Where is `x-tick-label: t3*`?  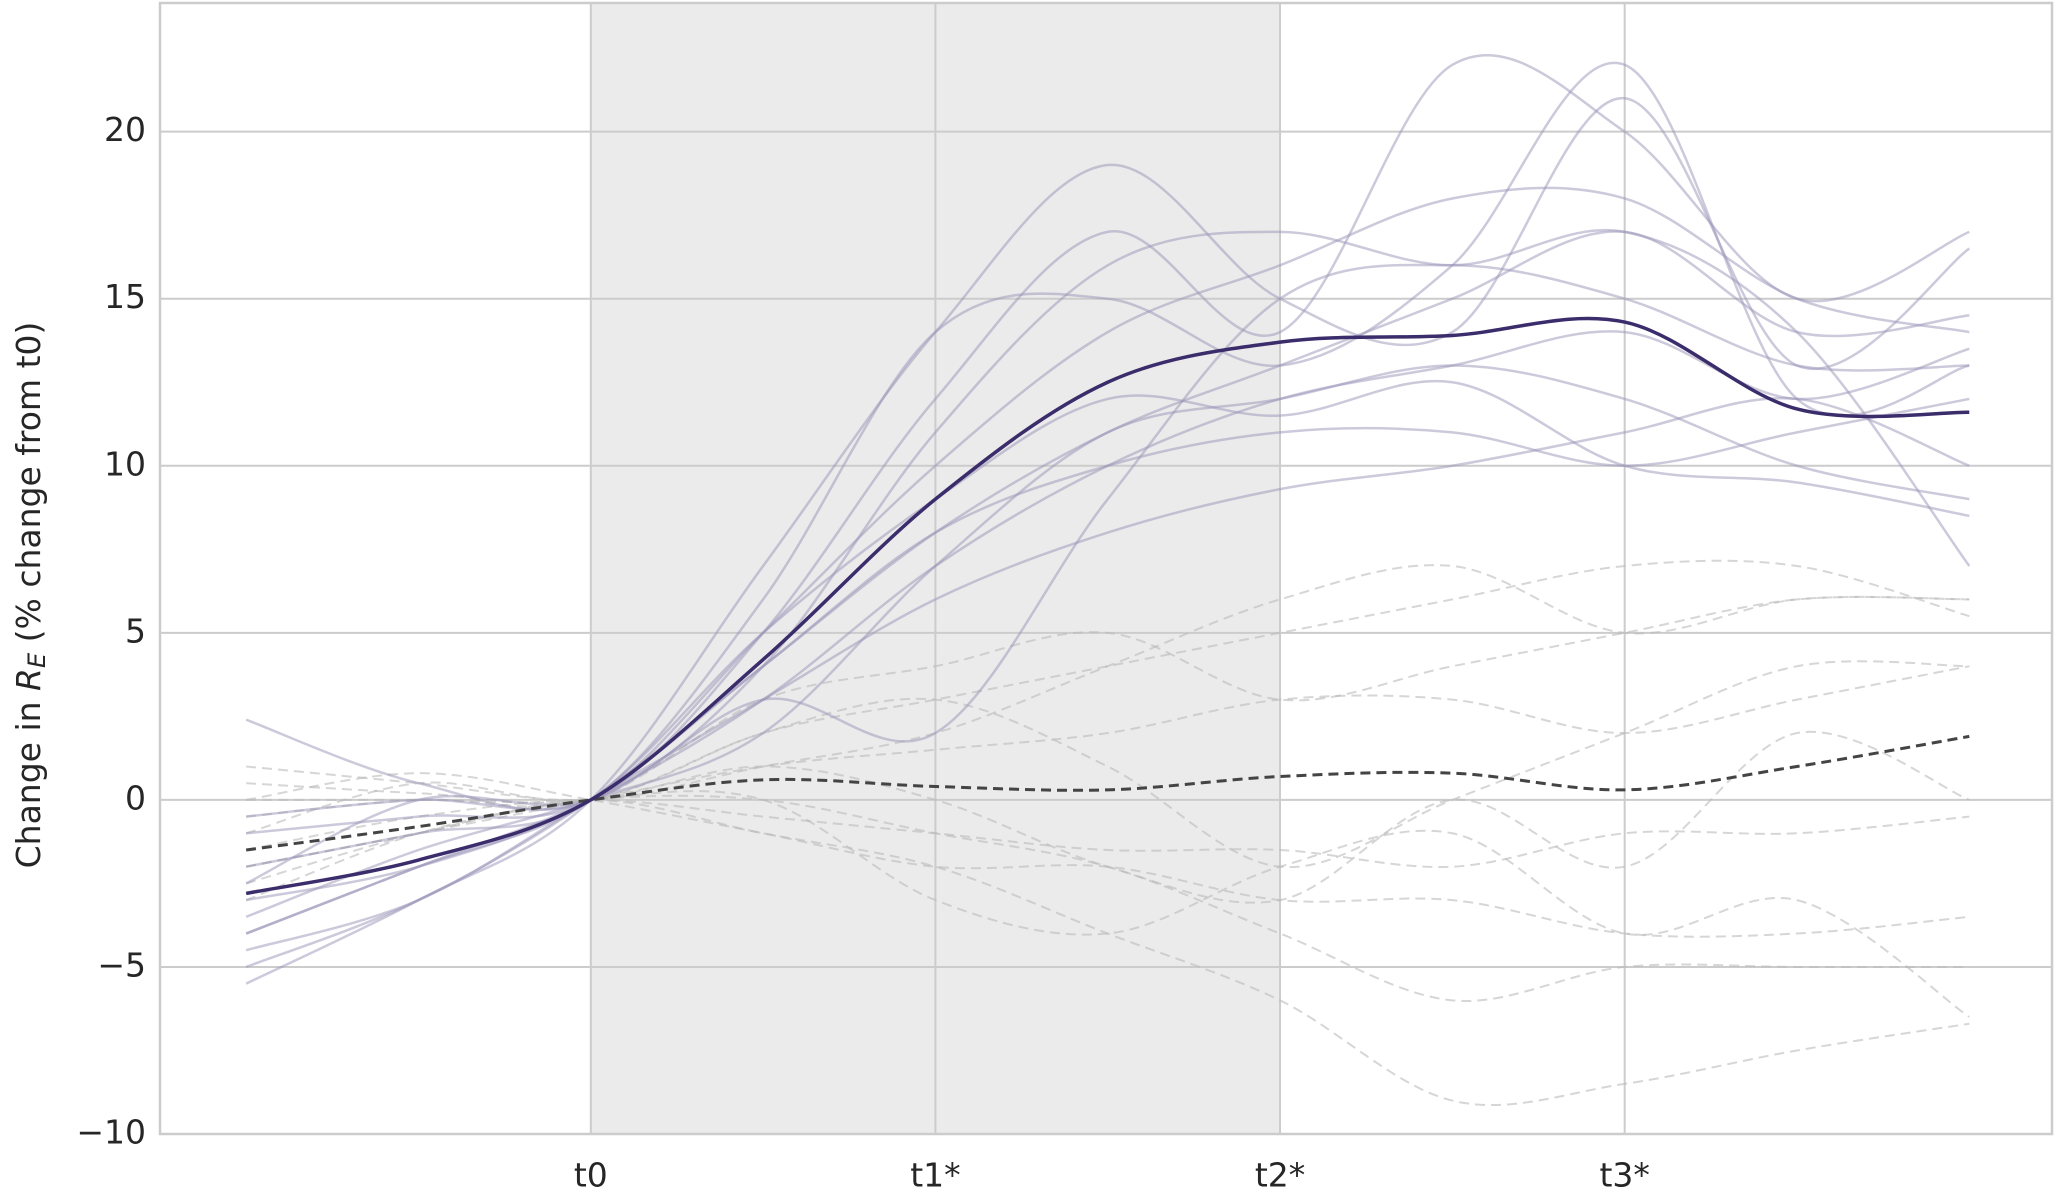 x-tick-label: t3* is located at coordinates (1624, 1174).